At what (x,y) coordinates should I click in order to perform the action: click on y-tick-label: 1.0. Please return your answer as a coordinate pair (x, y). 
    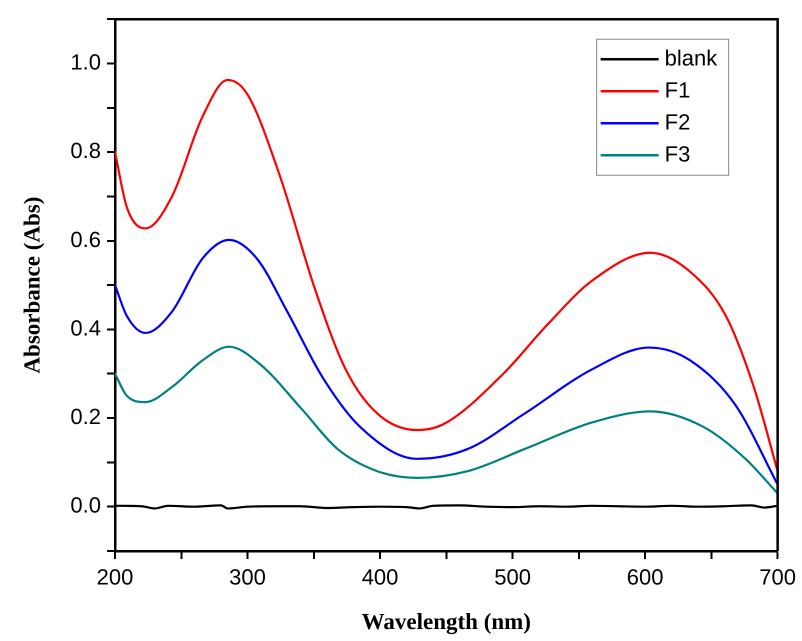
    Looking at the image, I should click on (85, 62).